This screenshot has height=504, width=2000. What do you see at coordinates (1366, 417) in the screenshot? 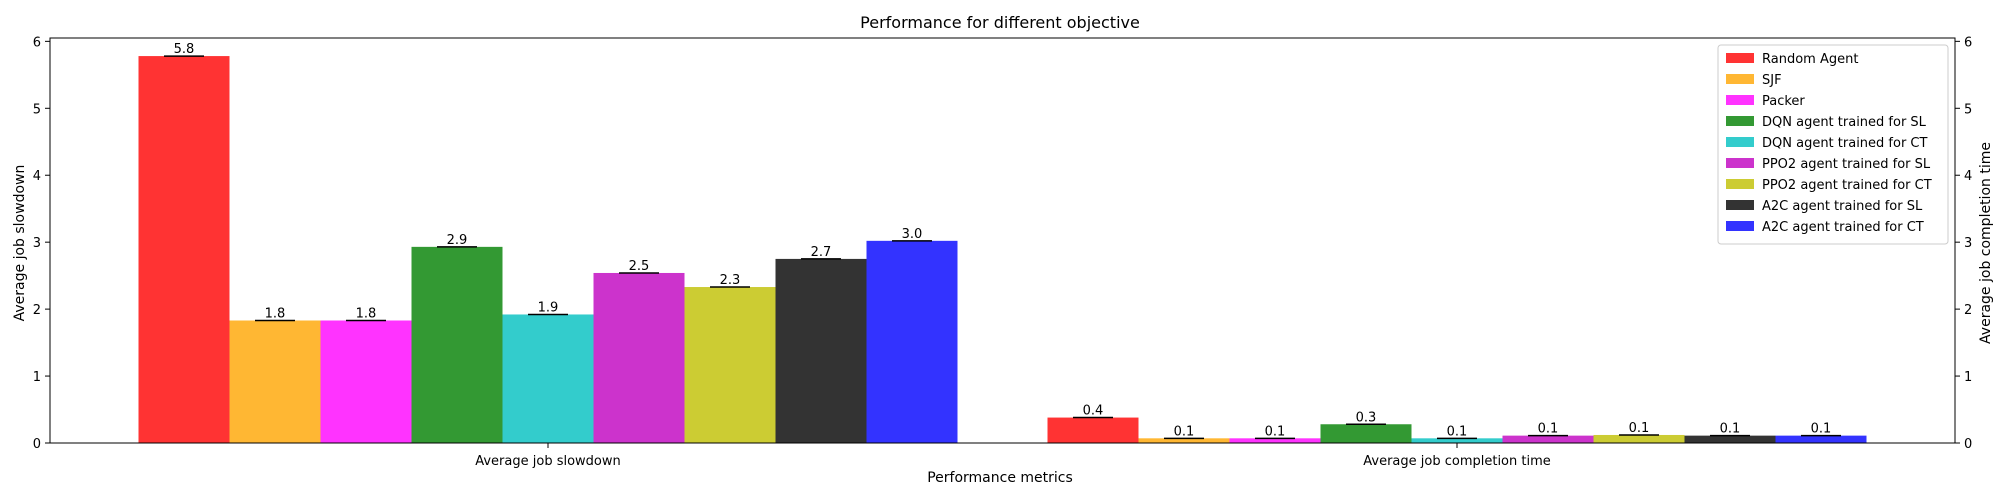
I see `data-label-3-1: 0.3` at bounding box center [1366, 417].